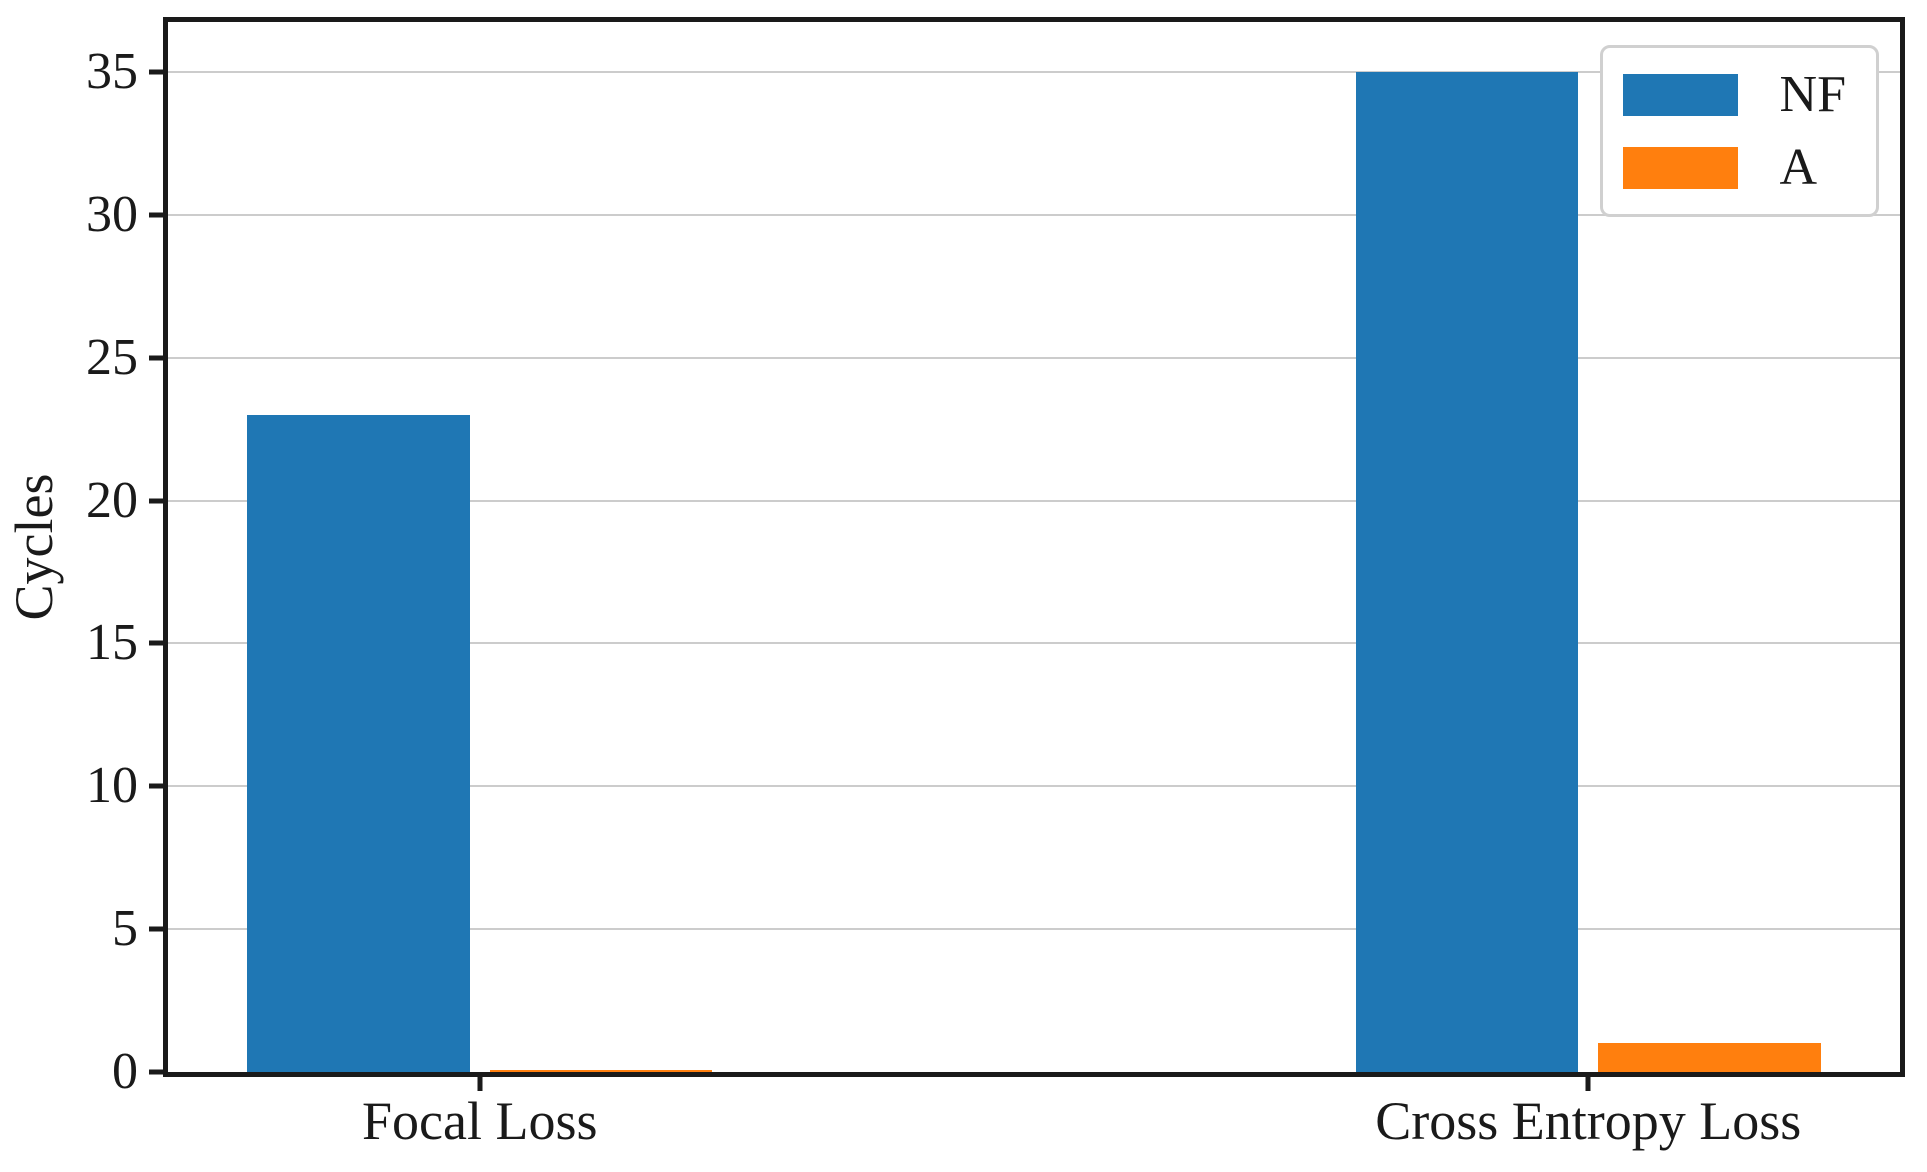 The image size is (1927, 1172). Describe the element at coordinates (125, 1071) in the screenshot. I see `y-tick-label-0: 0` at that location.